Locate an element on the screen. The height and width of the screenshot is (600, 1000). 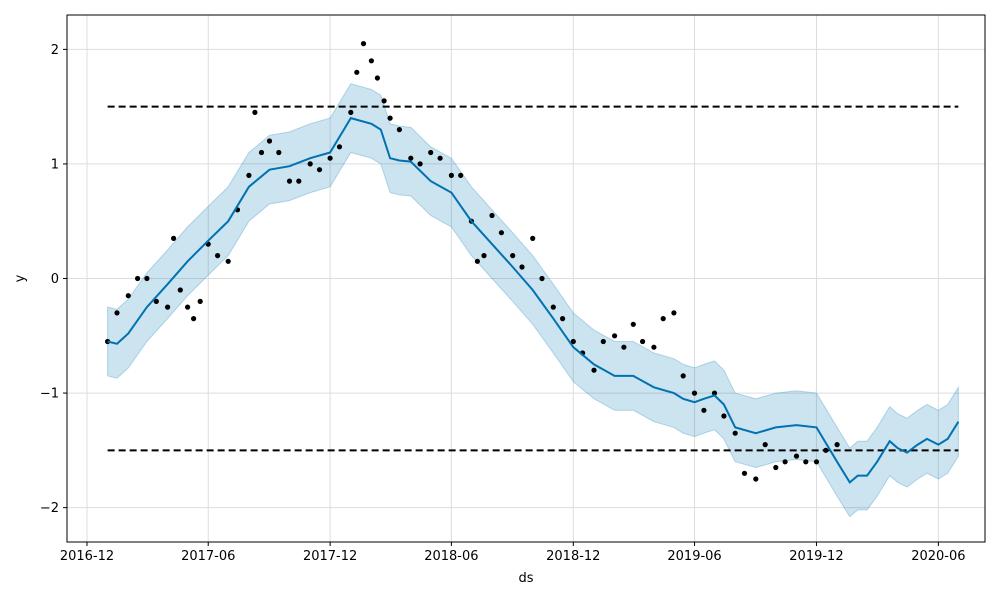
x-tick-label-2: 2017-12 is located at coordinates (330, 556).